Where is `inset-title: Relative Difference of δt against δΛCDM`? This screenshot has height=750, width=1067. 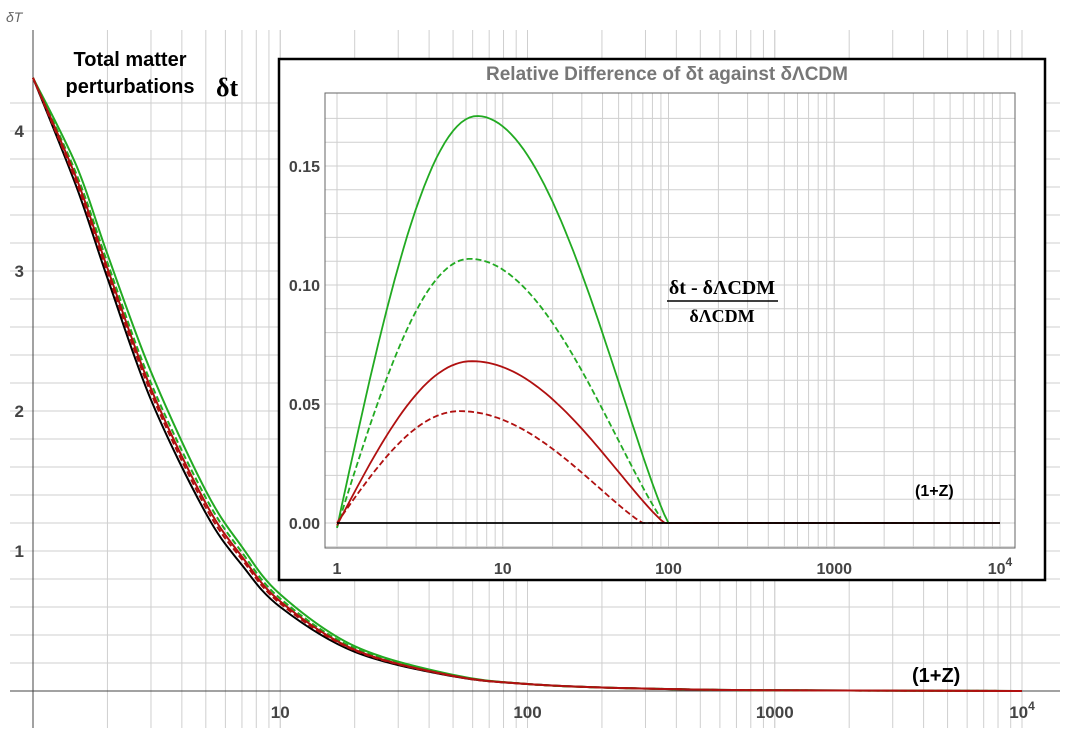
inset-title: Relative Difference of δt against δΛCDM is located at coordinates (667, 74).